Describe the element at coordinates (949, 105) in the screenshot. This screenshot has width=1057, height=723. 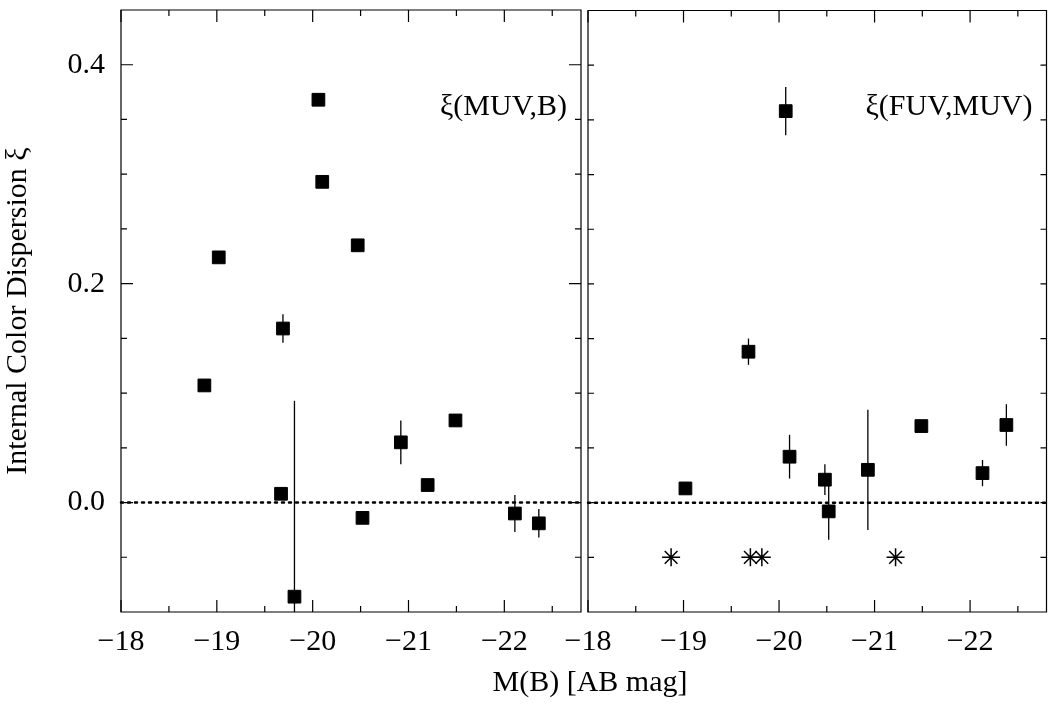
I see `annotation: ξ(FUV,MUV)` at that location.